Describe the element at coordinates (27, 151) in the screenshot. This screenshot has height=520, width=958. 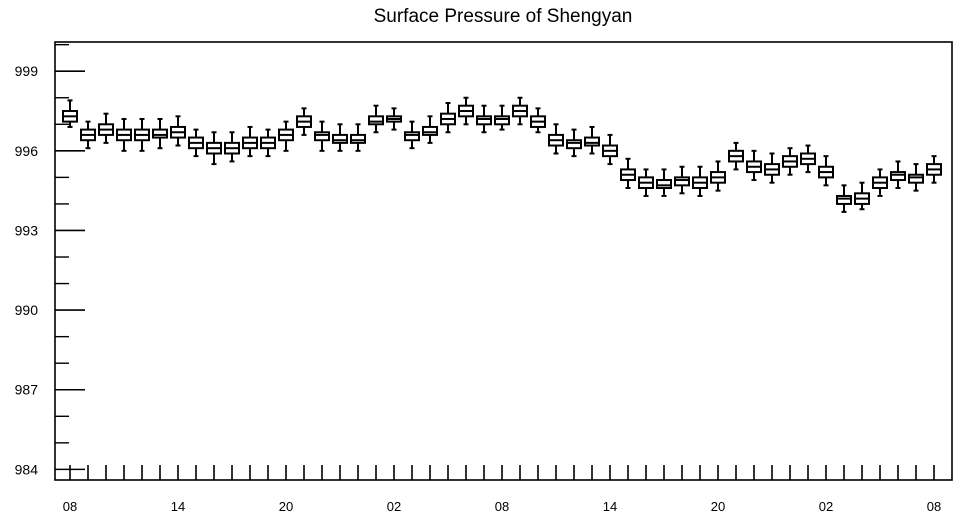
I see `y-tick-label: 996` at that location.